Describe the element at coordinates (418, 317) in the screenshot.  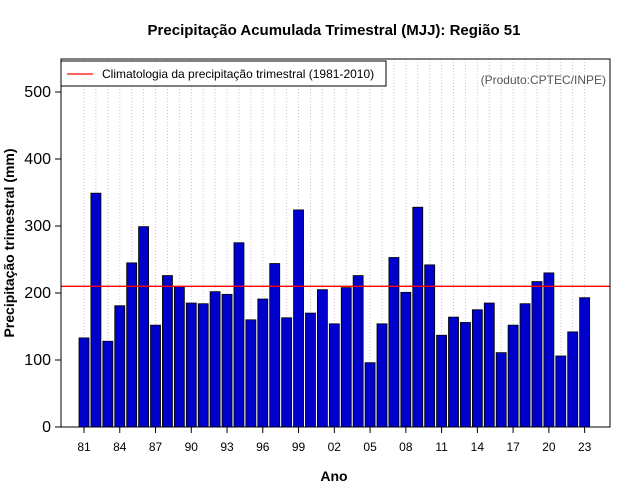
I see `bar-2009` at that location.